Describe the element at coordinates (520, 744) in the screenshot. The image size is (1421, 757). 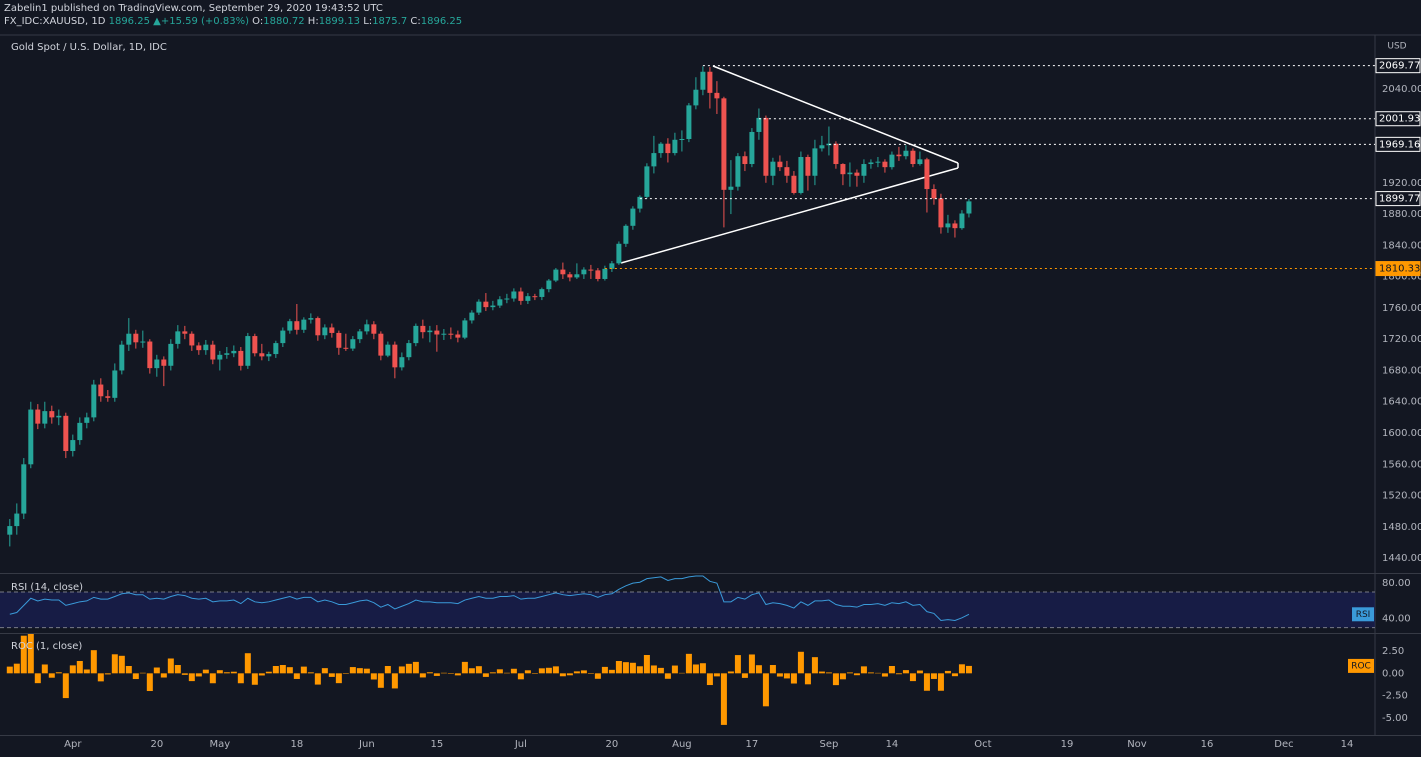
I see `x-tick-label: Jul` at that location.